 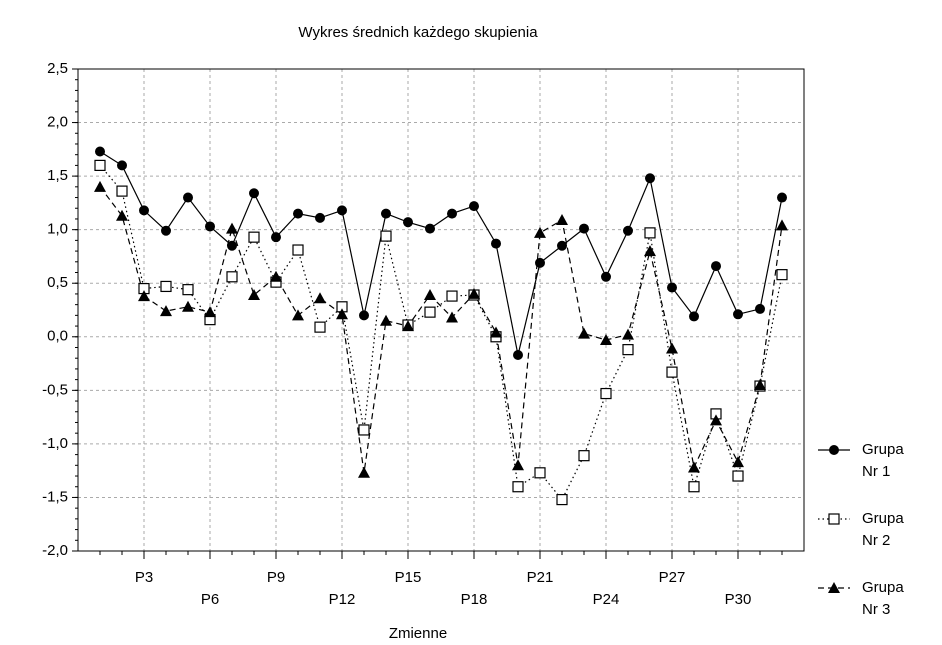 What do you see at coordinates (342, 599) in the screenshot?
I see `x-tick-label: P12` at bounding box center [342, 599].